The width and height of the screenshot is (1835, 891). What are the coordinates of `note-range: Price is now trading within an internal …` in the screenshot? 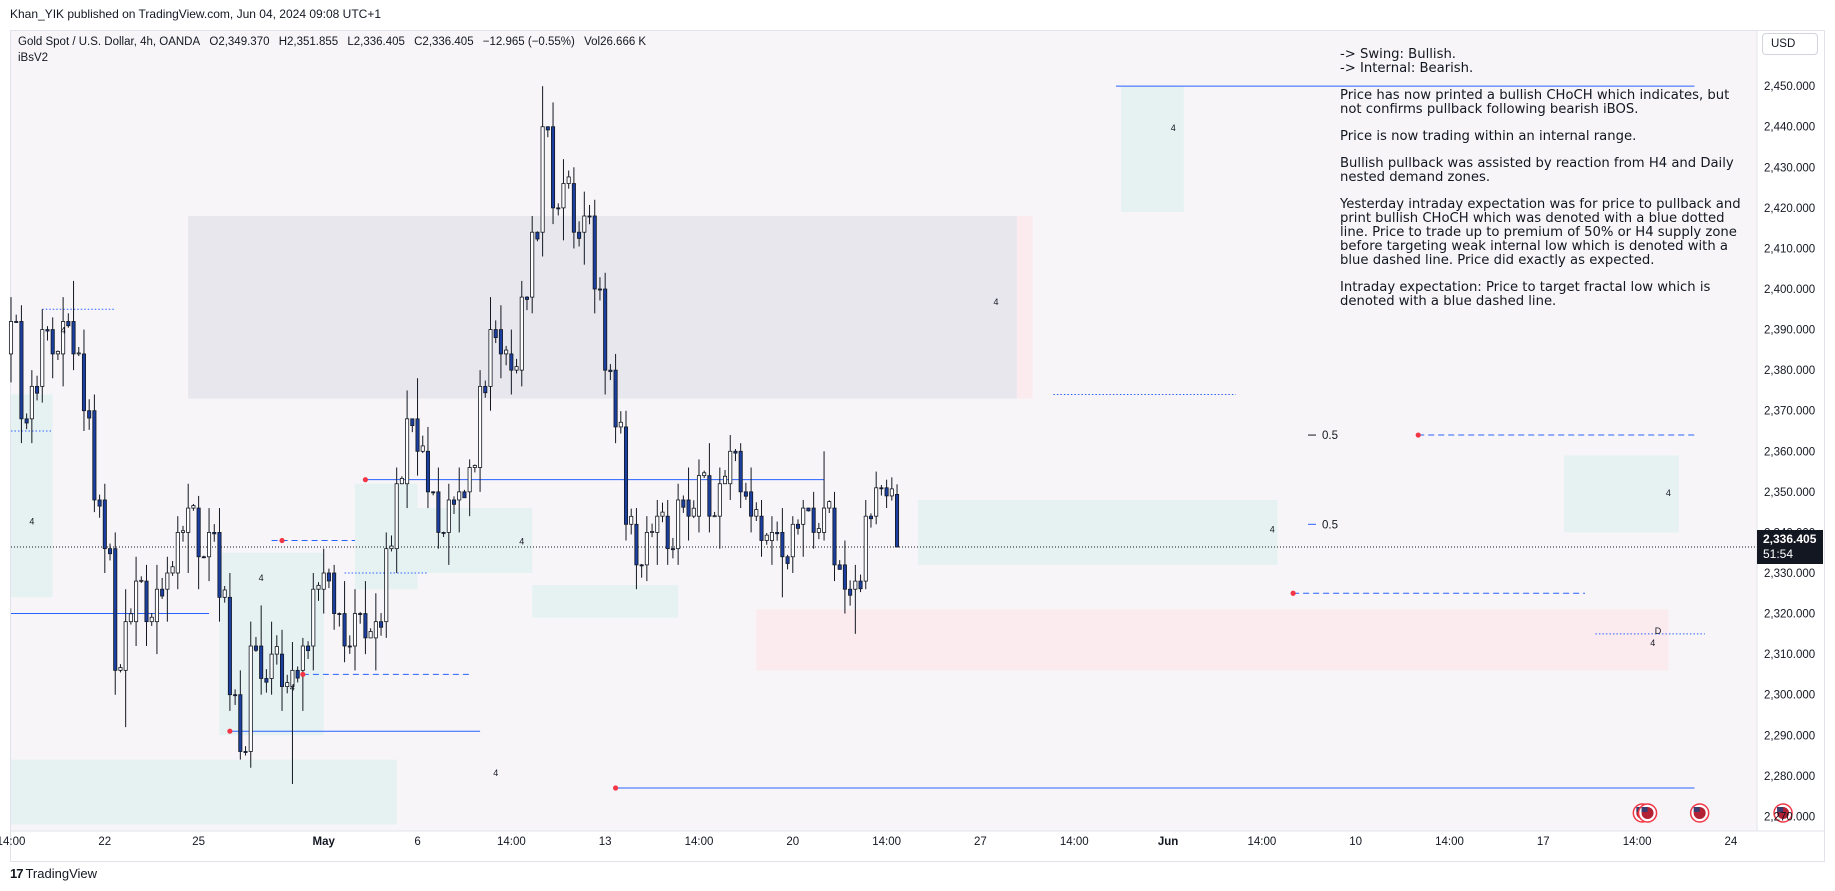 It's located at (1488, 136).